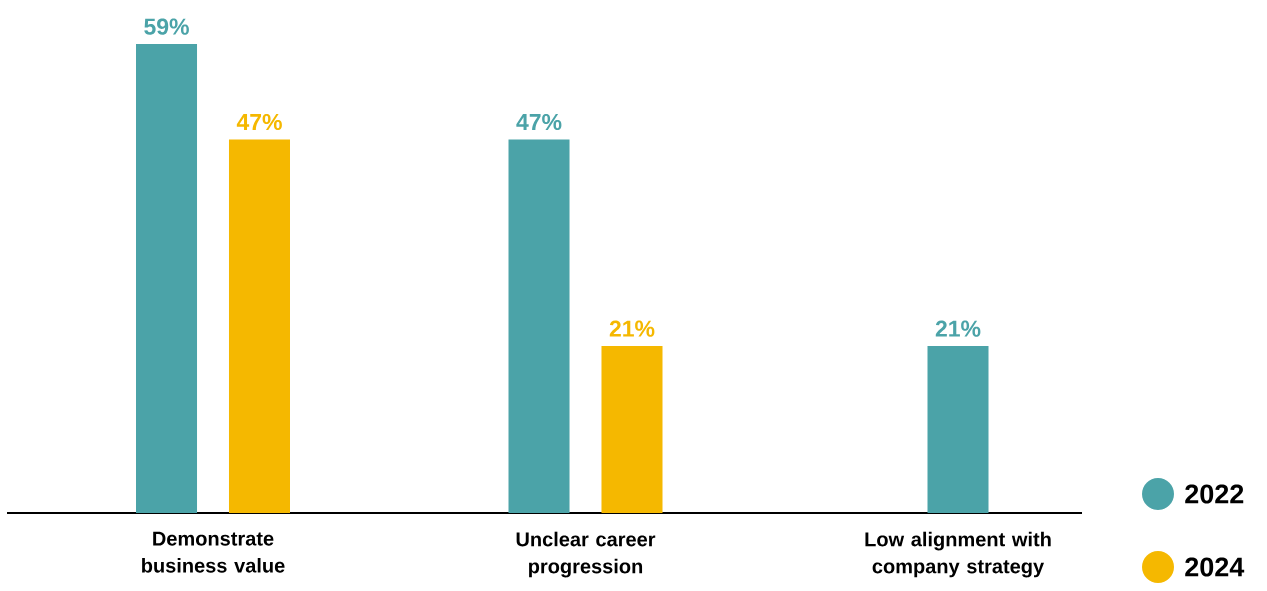 The width and height of the screenshot is (1267, 591). Describe the element at coordinates (166, 26) in the screenshot. I see `data-label: 59%` at that location.